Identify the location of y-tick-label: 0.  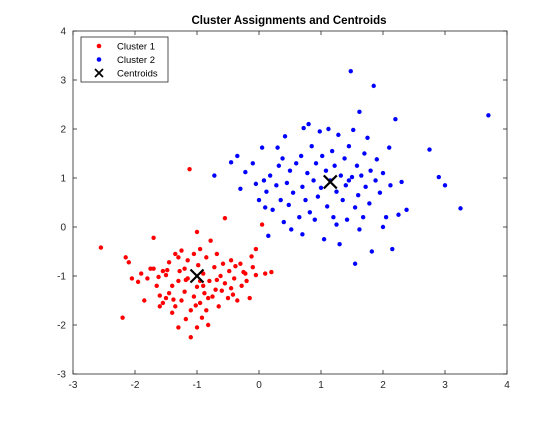
(63, 228).